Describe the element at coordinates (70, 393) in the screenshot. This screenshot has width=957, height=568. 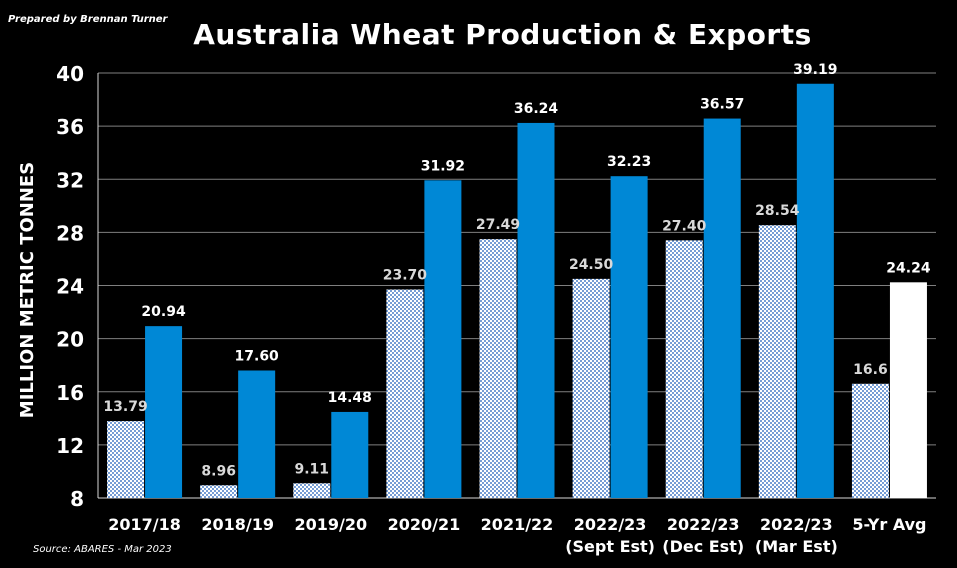
I see `y-tick-label: 16` at that location.